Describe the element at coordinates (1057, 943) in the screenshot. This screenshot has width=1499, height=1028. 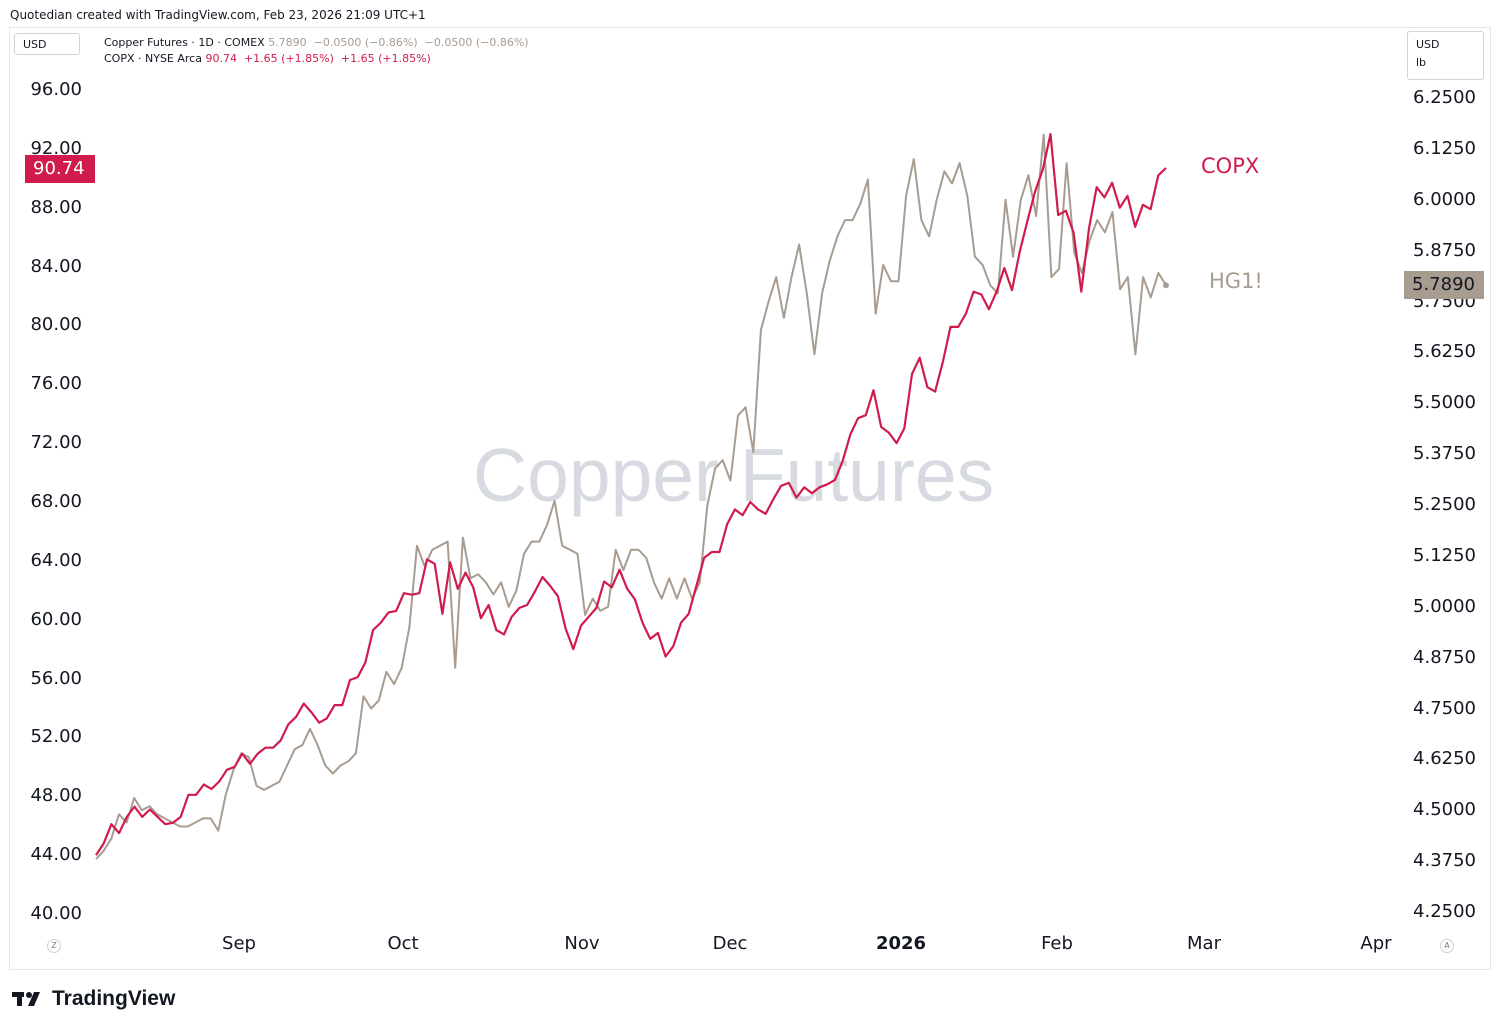
I see `time-axis-tick: Feb` at that location.